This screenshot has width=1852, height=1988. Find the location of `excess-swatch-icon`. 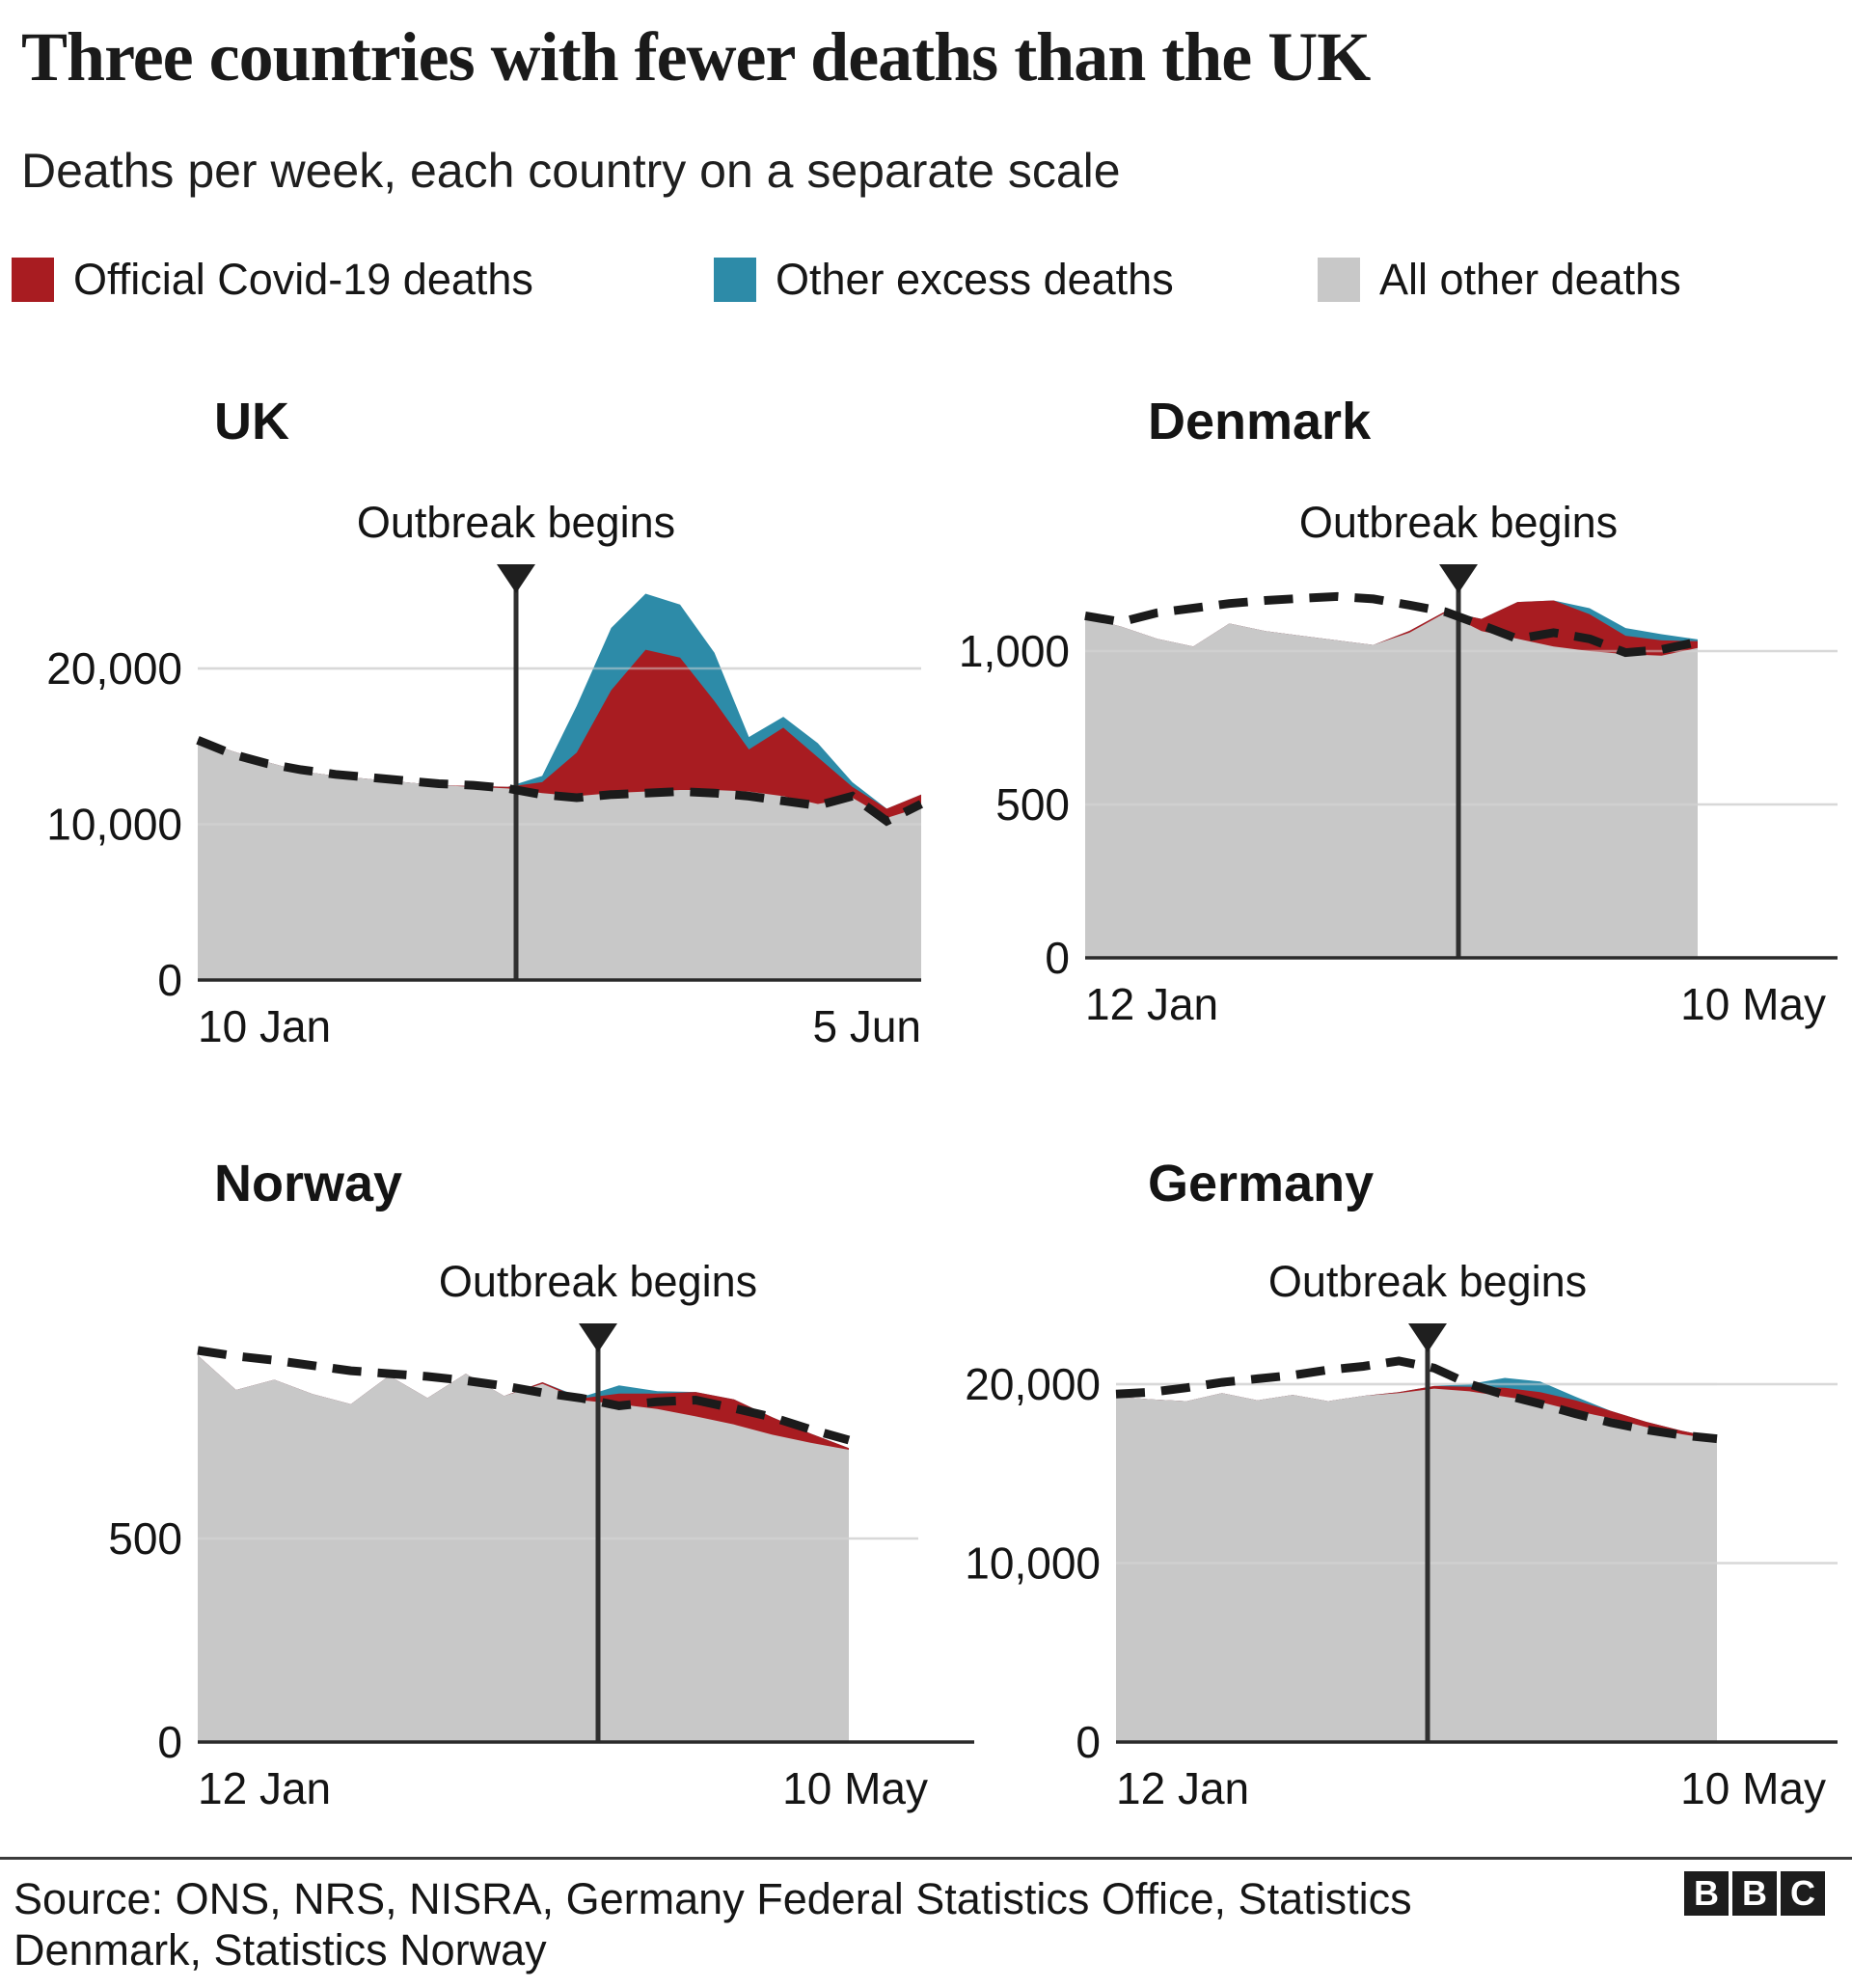

excess-swatch-icon is located at coordinates (735, 280).